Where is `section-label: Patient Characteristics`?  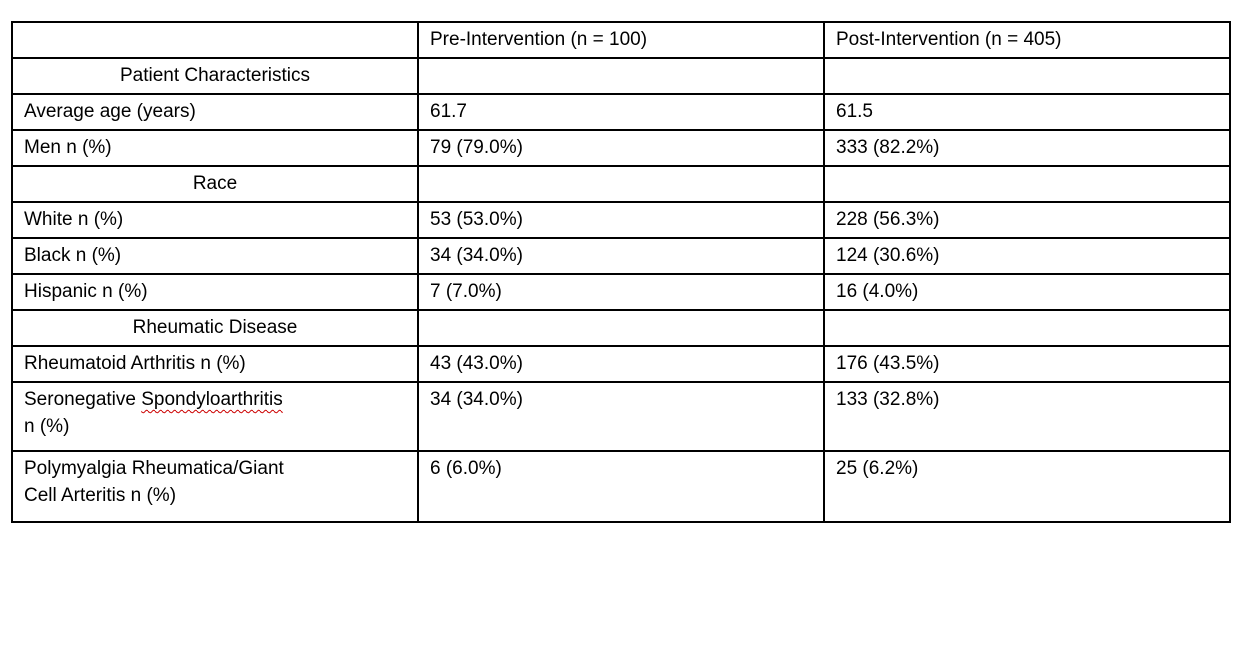
section-label: Patient Characteristics is located at coordinates (215, 76).